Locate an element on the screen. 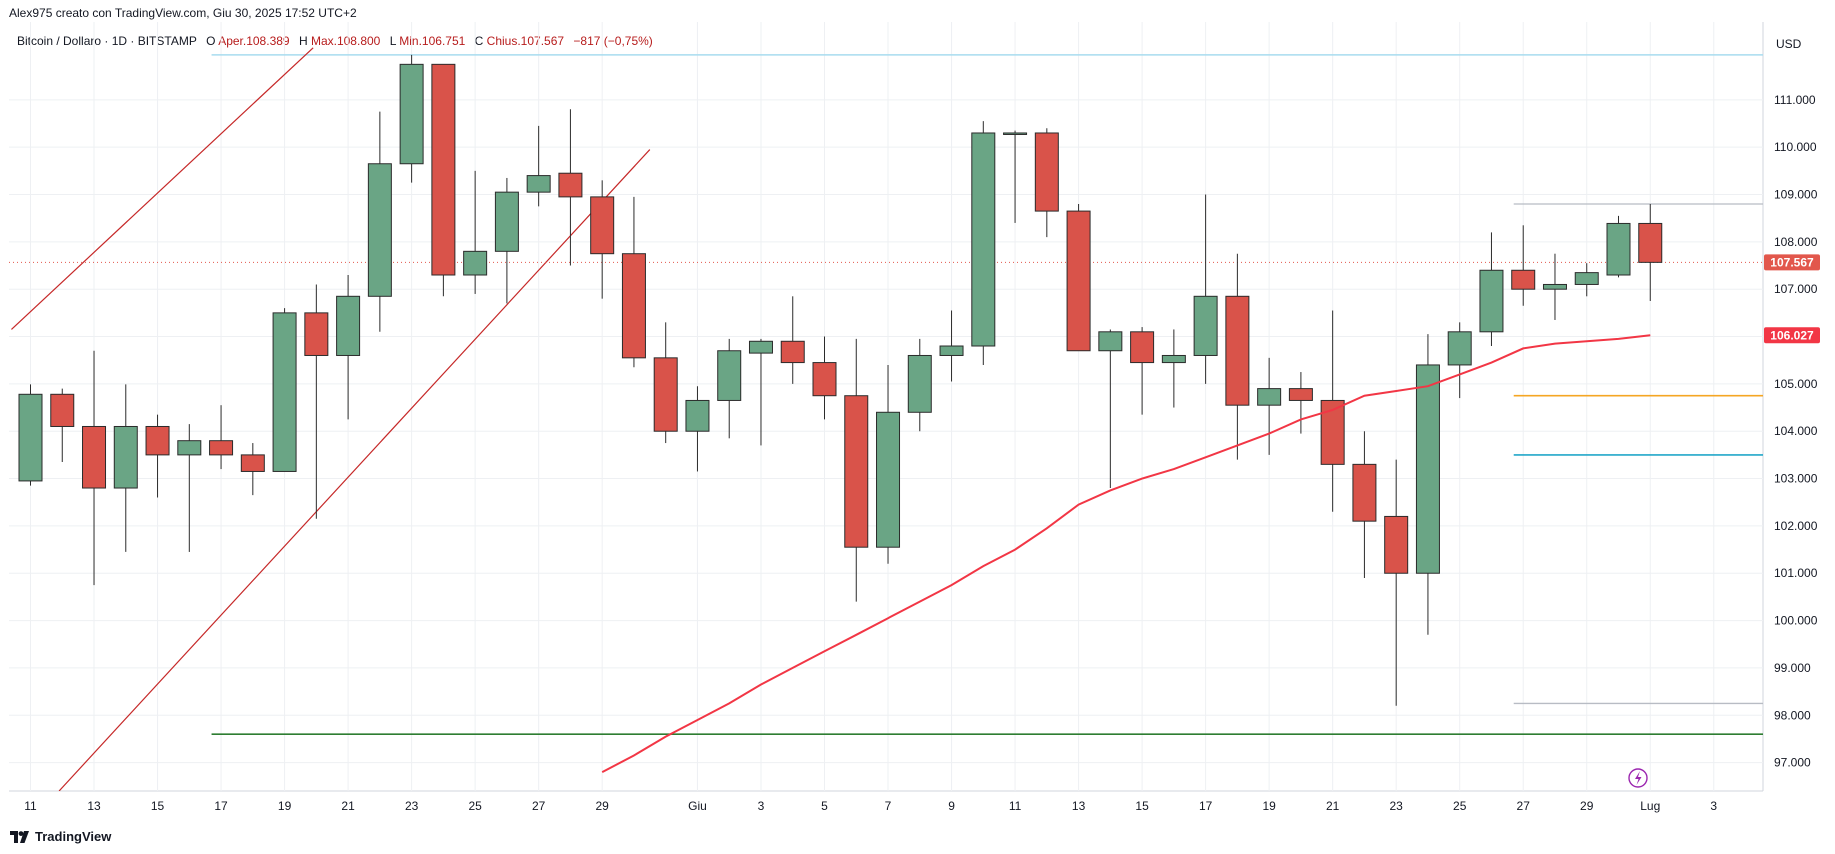  symbol-label: Bitcoin / Dollaro · 1D · BITSTAMP is located at coordinates (107, 41).